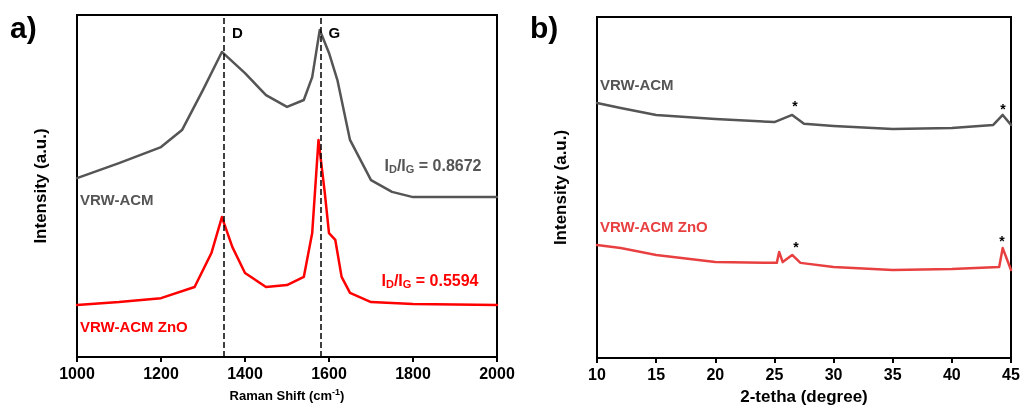  Describe the element at coordinates (951, 374) in the screenshot. I see `x-tick-label: 40` at that location.